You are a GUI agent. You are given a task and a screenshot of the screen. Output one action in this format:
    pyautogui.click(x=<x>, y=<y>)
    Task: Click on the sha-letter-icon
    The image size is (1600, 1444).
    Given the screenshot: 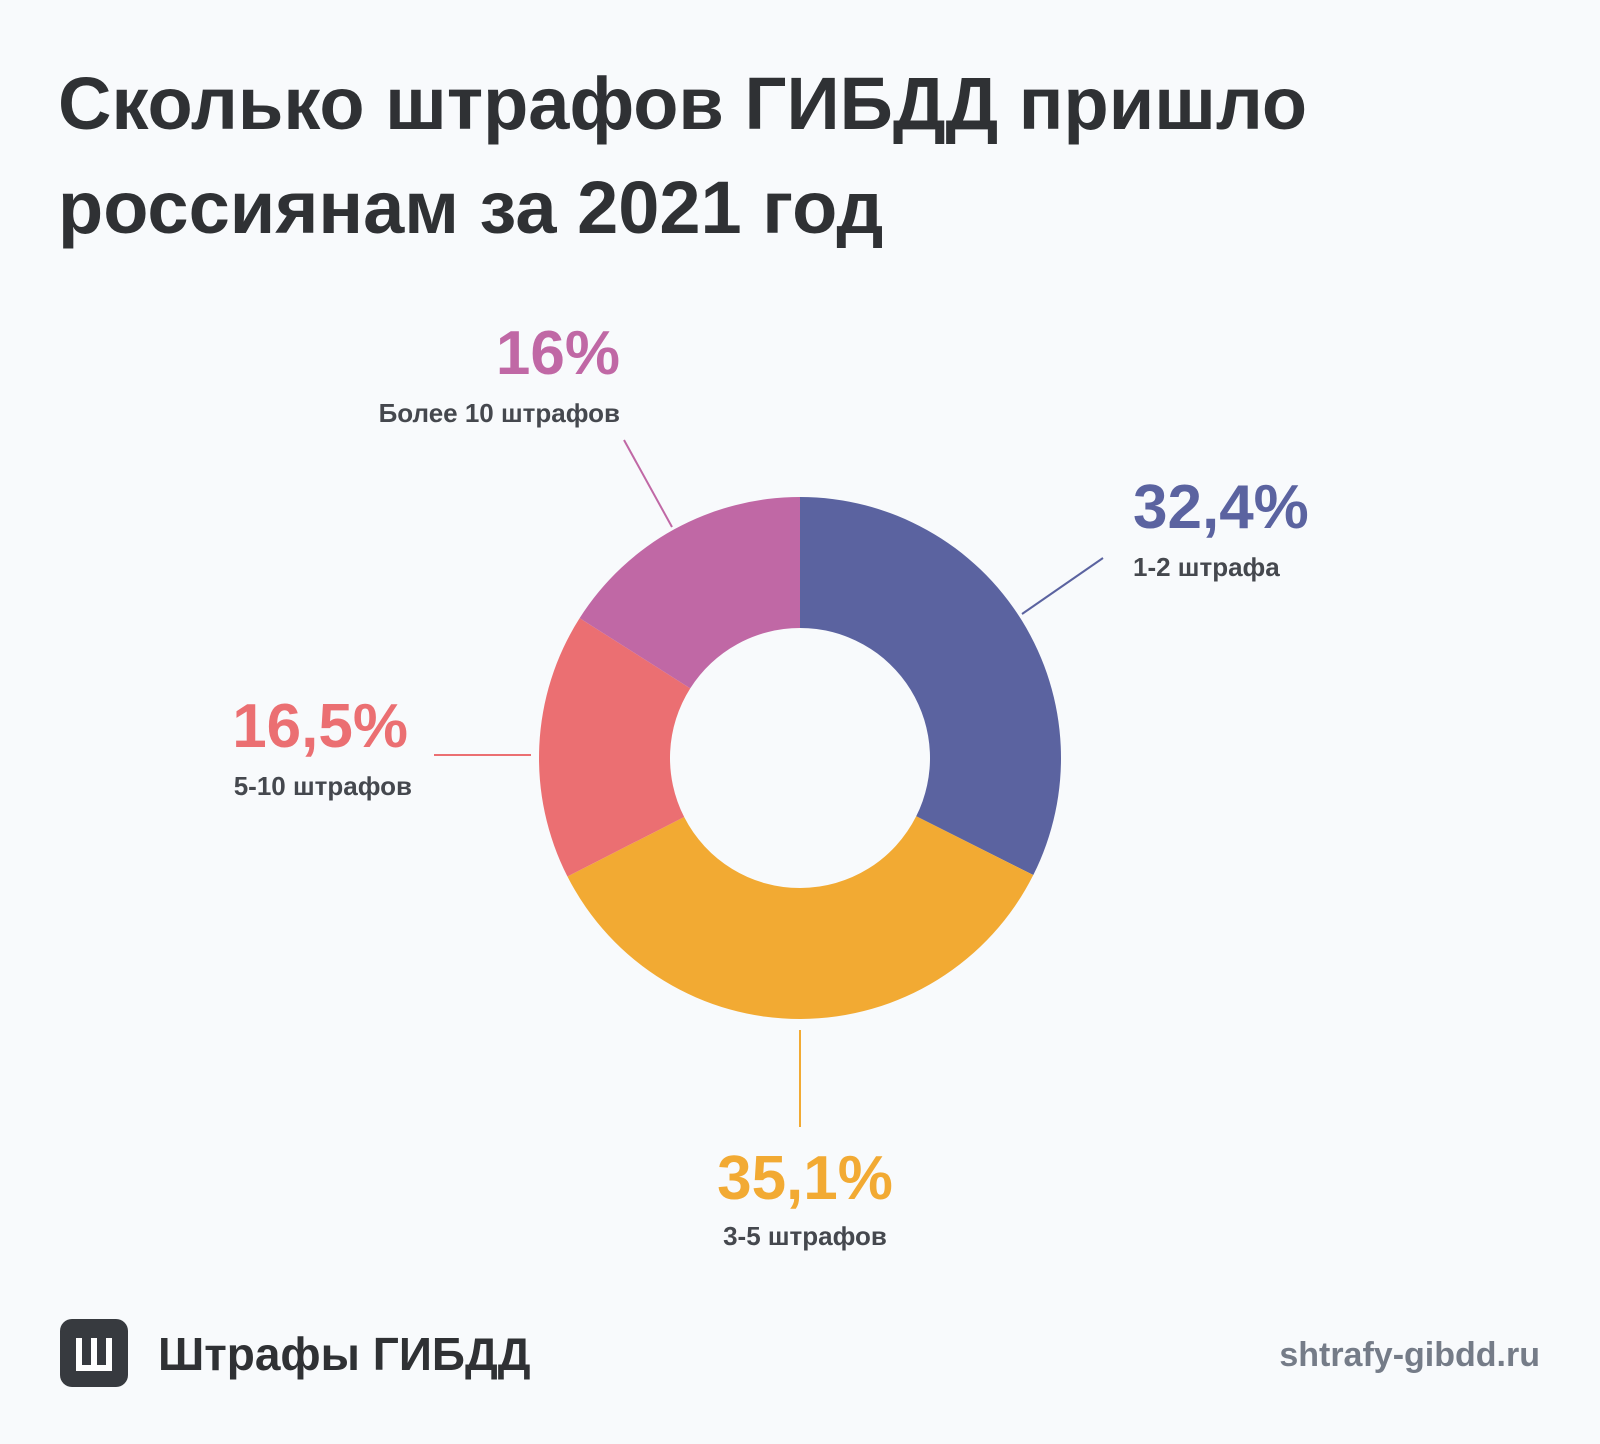 What is the action you would take?
    pyautogui.click(x=94, y=1353)
    